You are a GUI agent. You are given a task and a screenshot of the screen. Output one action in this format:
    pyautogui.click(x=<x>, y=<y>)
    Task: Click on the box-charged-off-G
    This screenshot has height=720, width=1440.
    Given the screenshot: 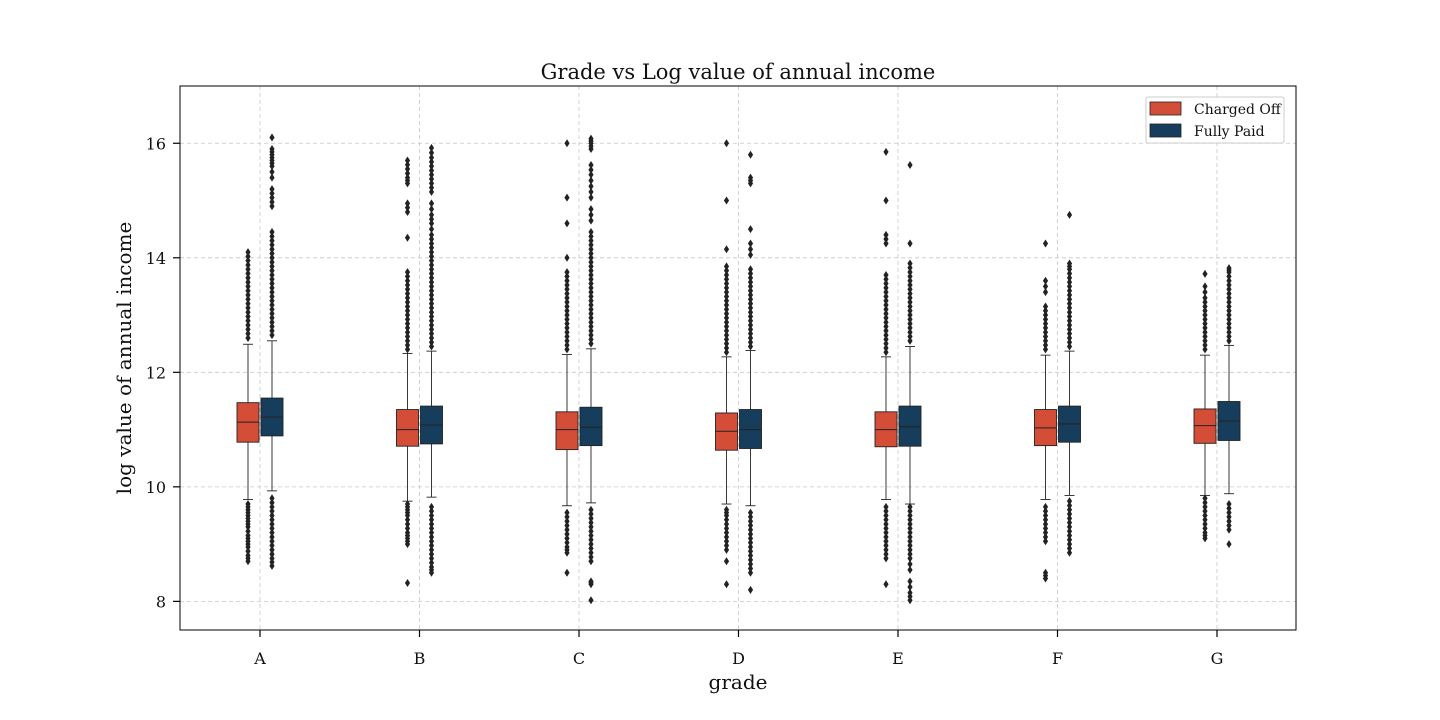 What is the action you would take?
    pyautogui.click(x=1205, y=406)
    